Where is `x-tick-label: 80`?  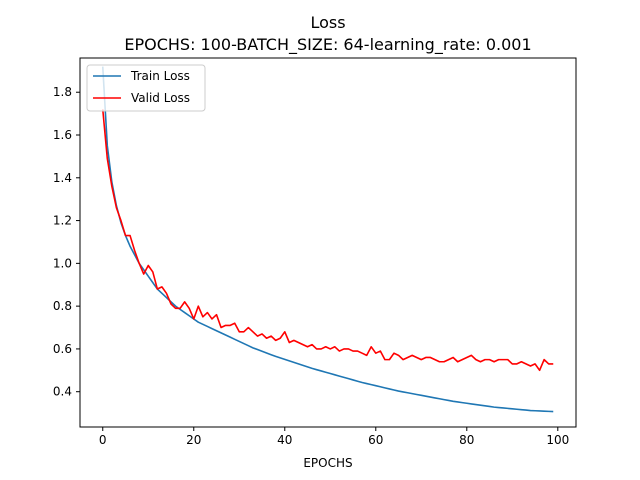
x-tick-label: 80 is located at coordinates (466, 440).